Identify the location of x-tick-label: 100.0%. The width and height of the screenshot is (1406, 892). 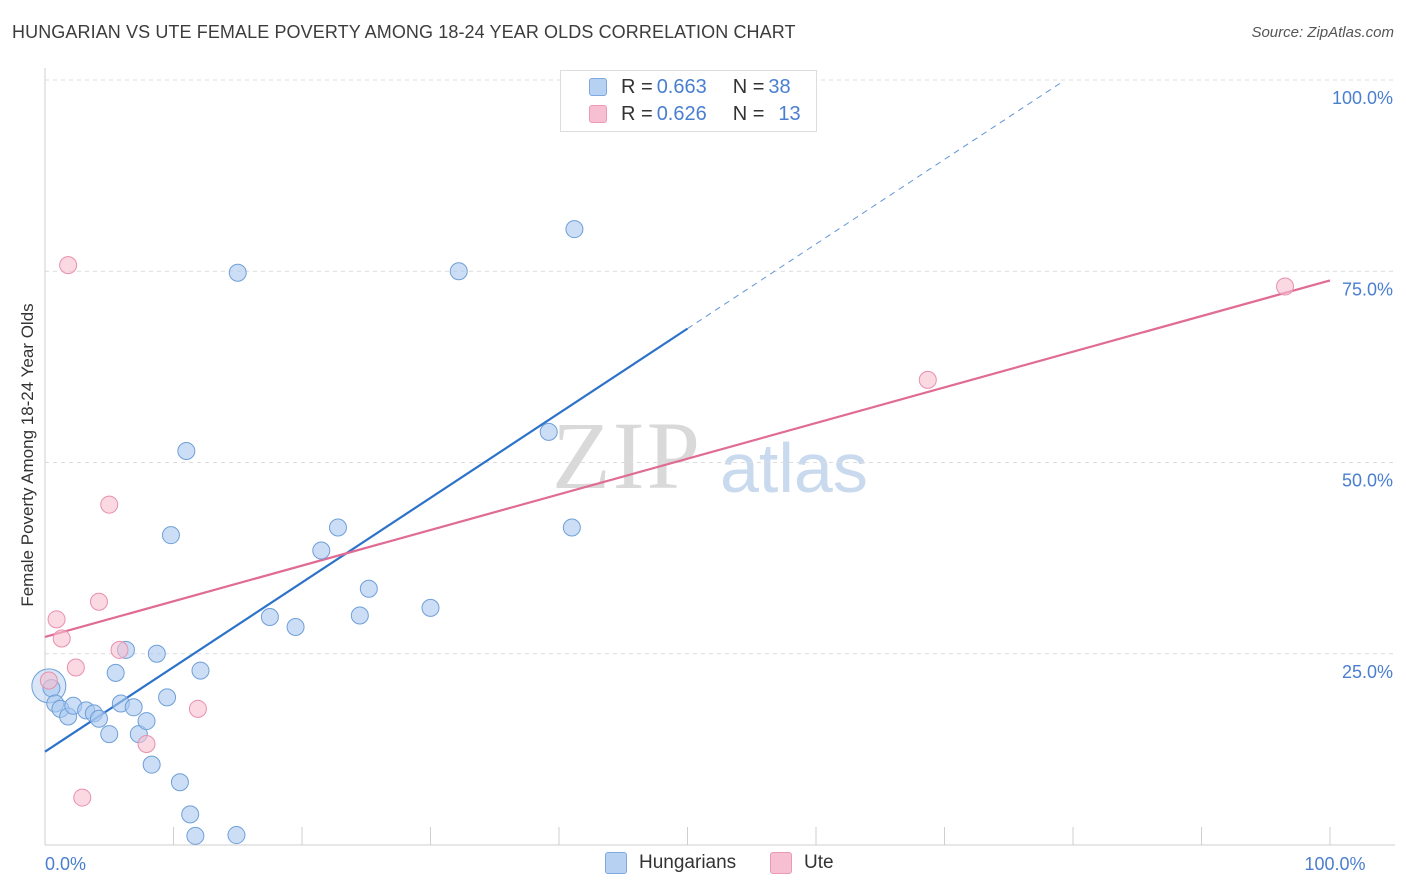
(1334, 864).